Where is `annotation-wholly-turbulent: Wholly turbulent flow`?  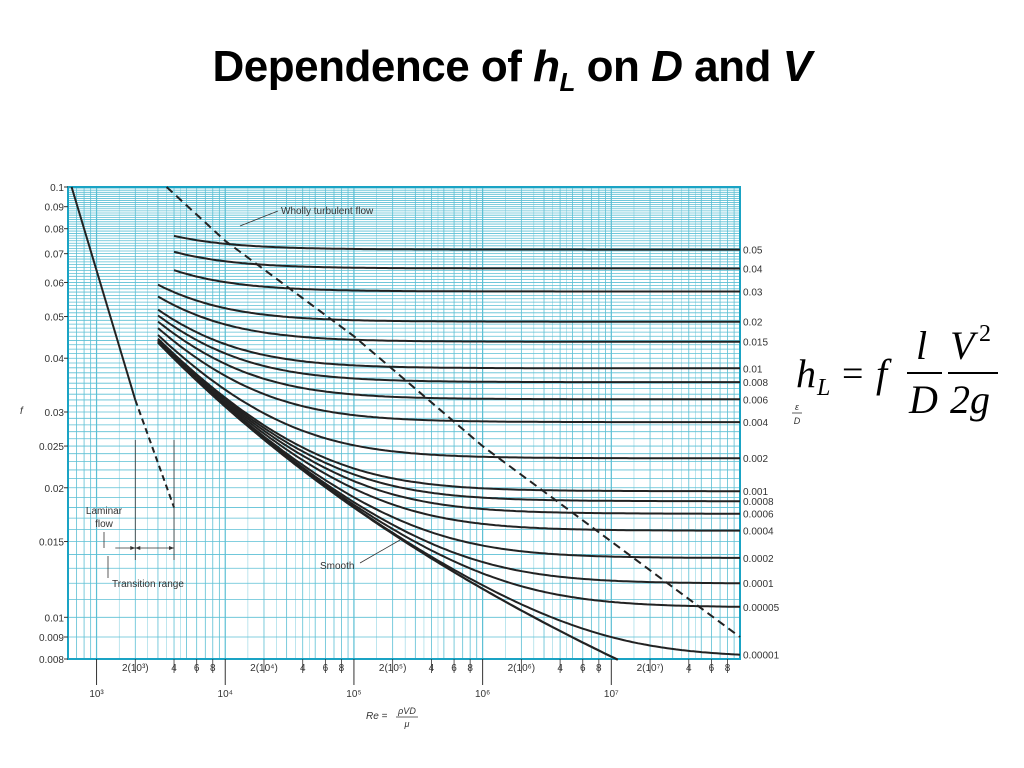
annotation-wholly-turbulent: Wholly turbulent flow is located at coordinates (327, 211).